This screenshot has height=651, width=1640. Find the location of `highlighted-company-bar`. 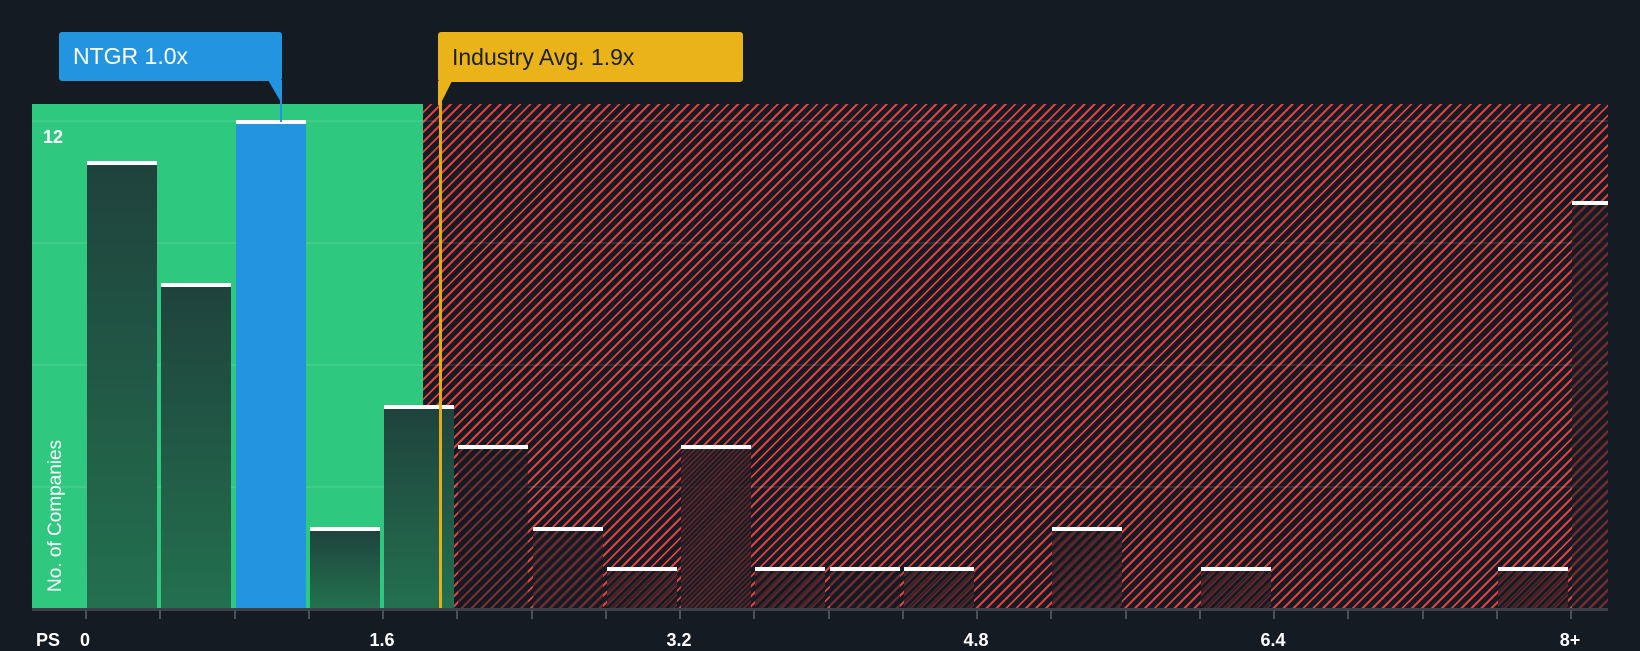

highlighted-company-bar is located at coordinates (271, 364).